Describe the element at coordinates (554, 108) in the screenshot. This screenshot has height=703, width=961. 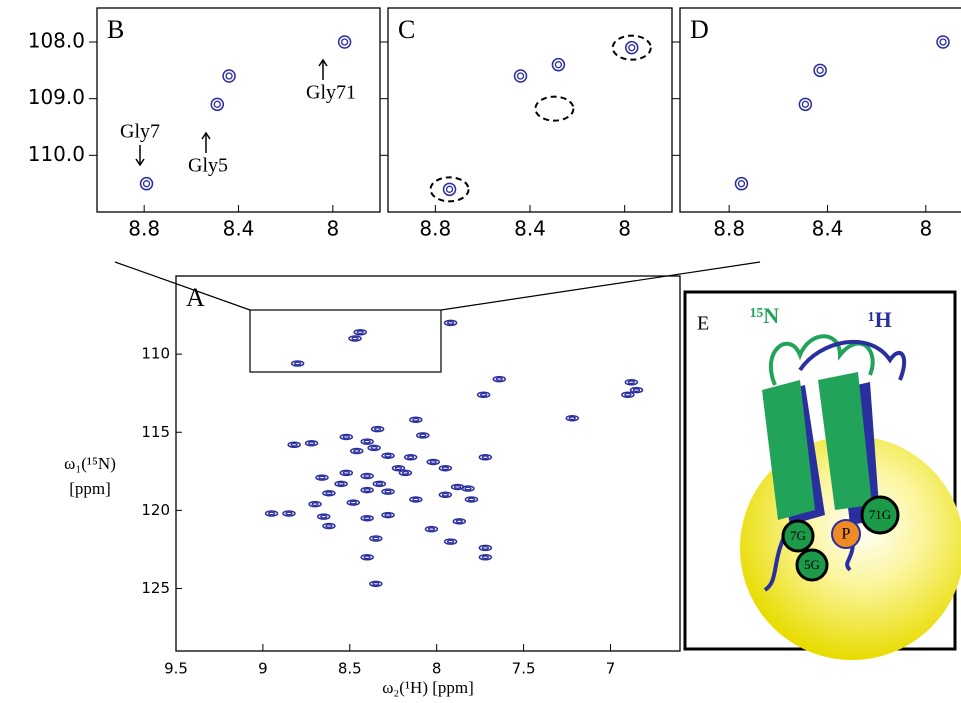
I see `highlight` at that location.